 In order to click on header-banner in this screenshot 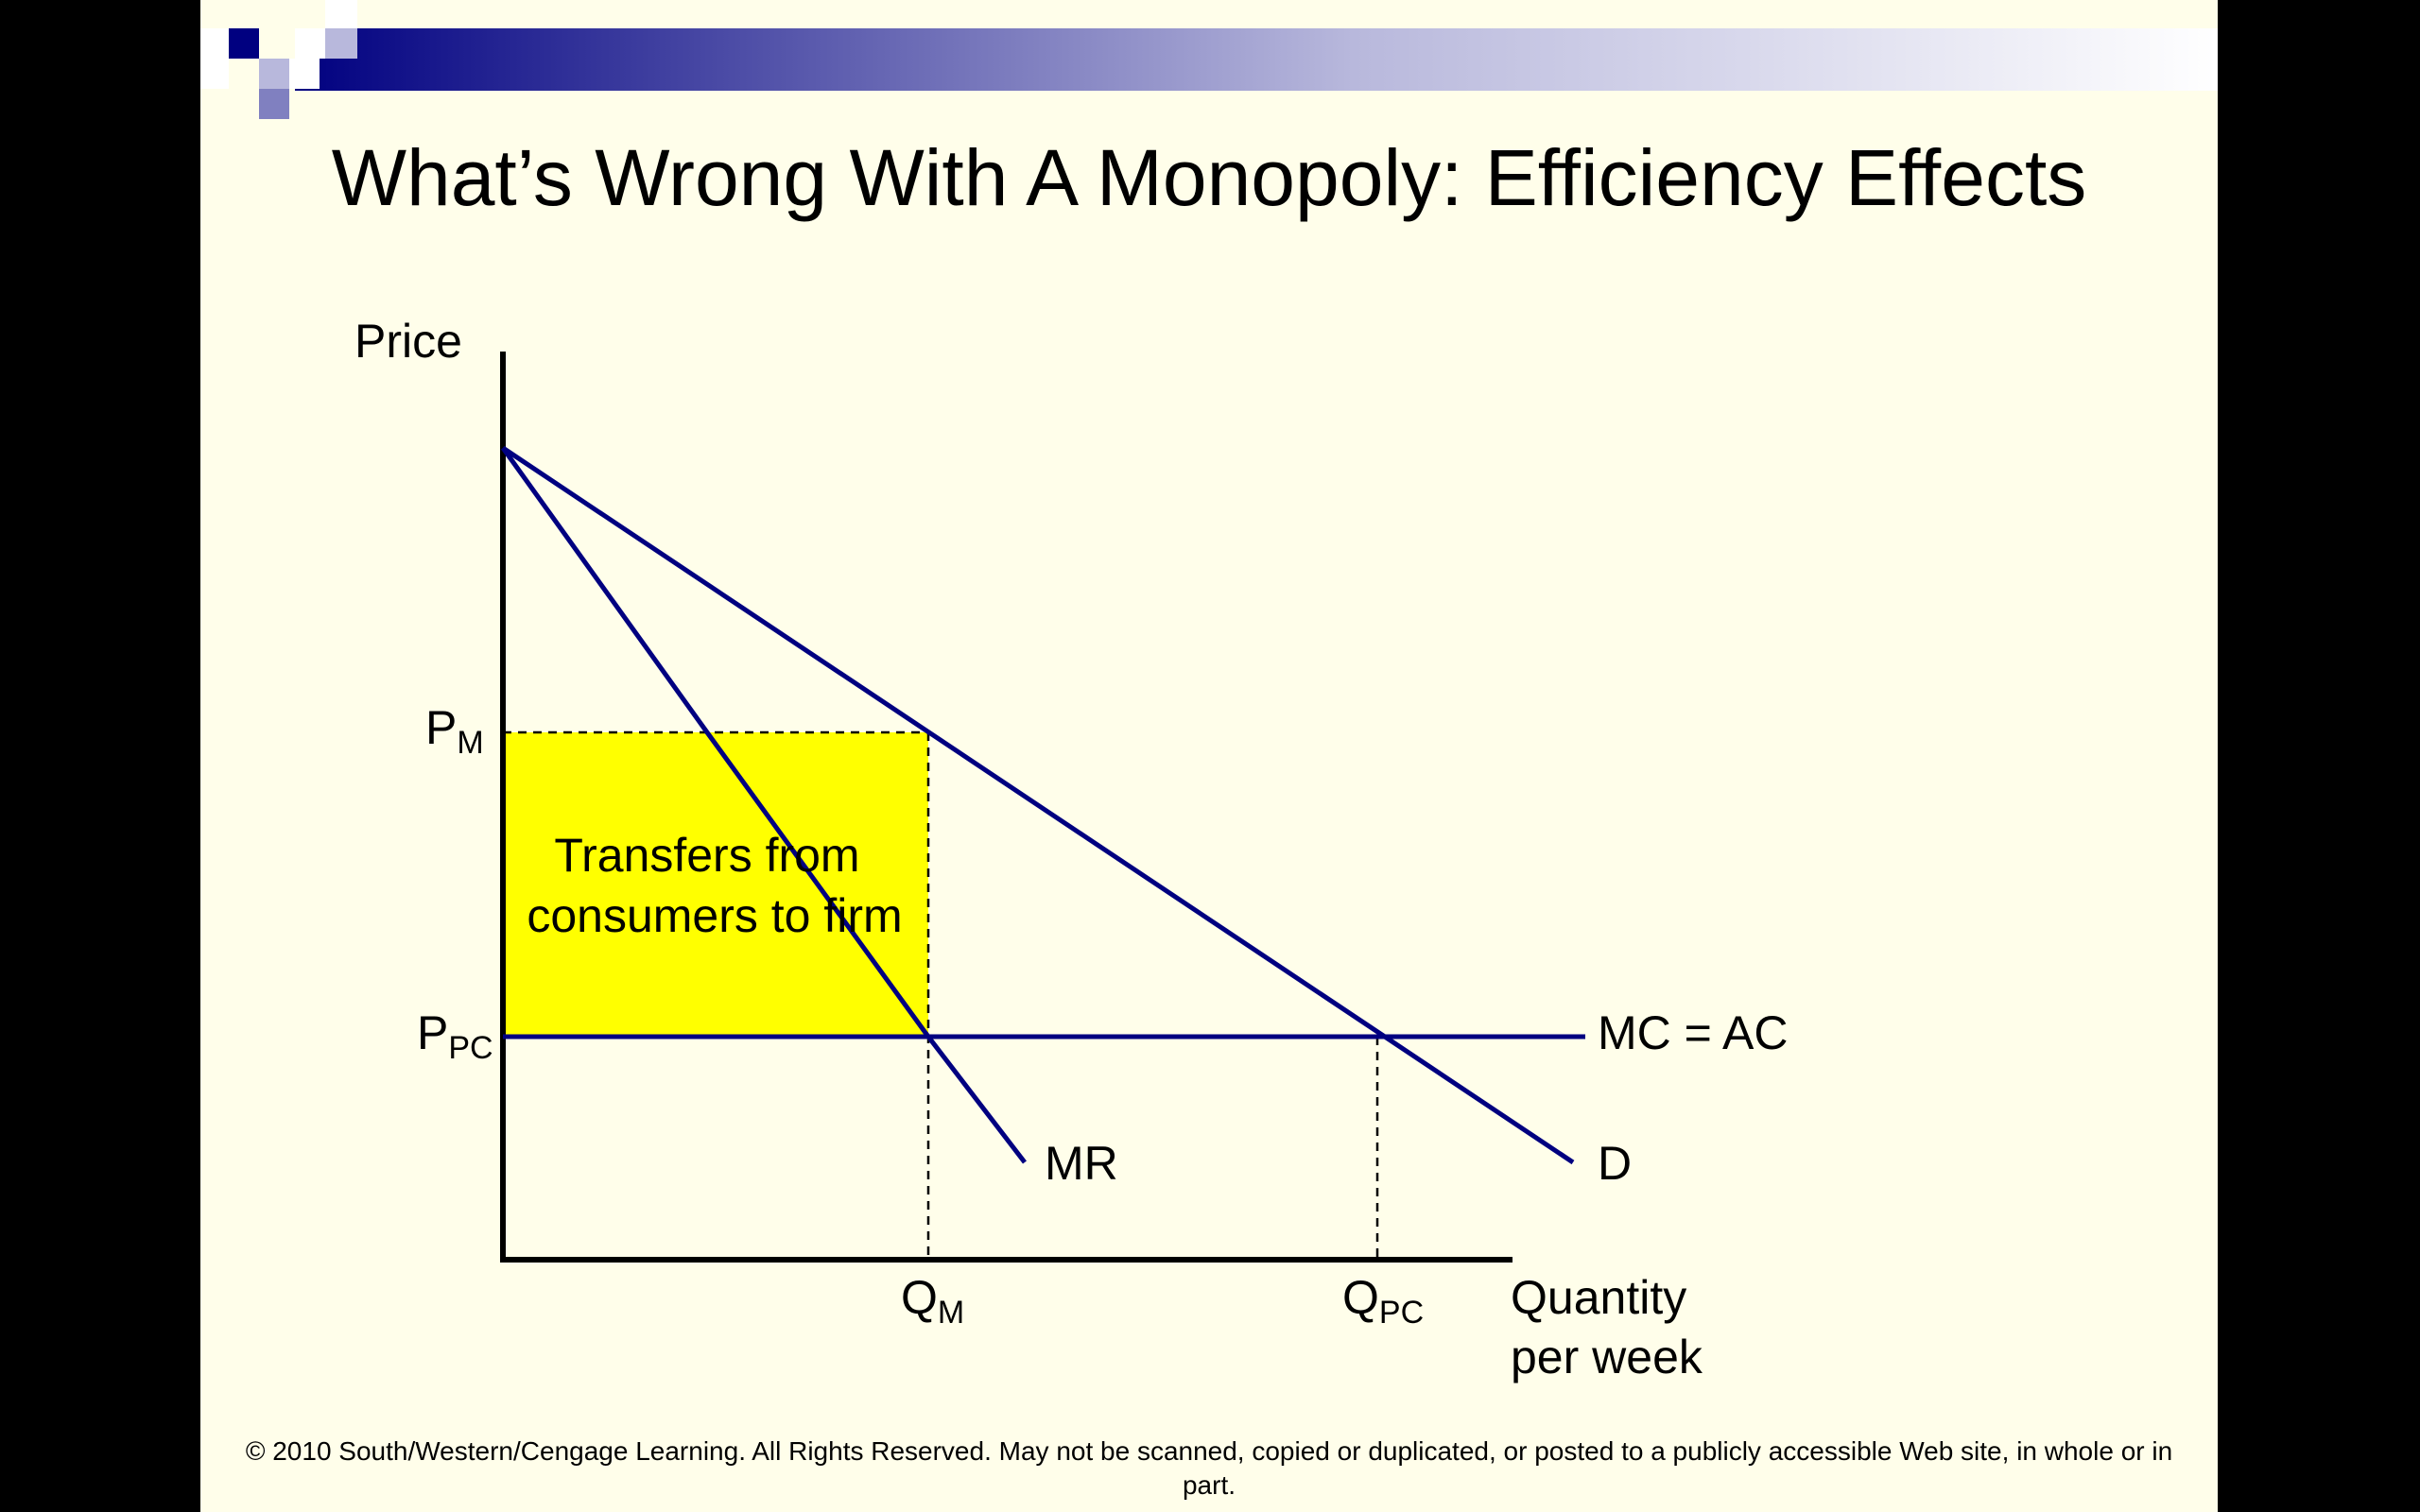, I will do `click(1209, 59)`.